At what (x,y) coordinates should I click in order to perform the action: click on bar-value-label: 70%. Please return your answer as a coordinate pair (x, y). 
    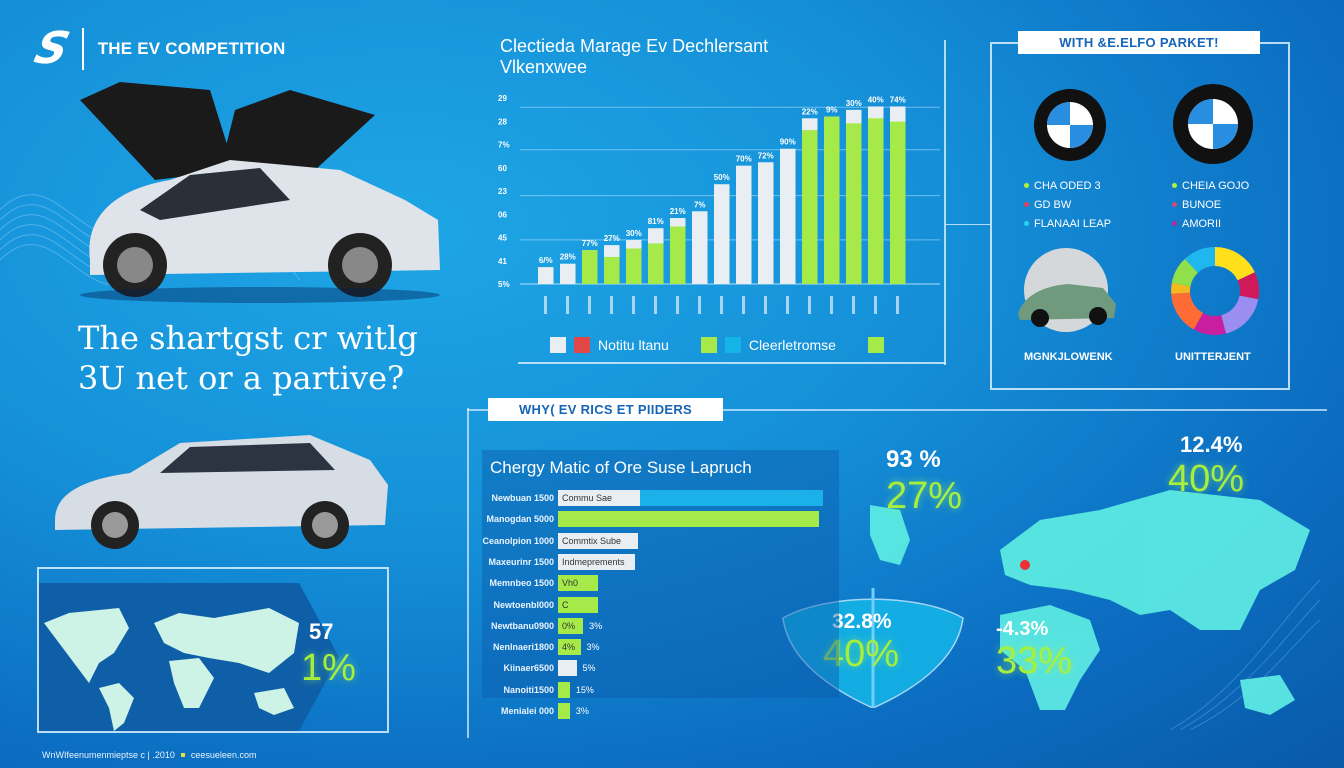
    Looking at the image, I should click on (744, 159).